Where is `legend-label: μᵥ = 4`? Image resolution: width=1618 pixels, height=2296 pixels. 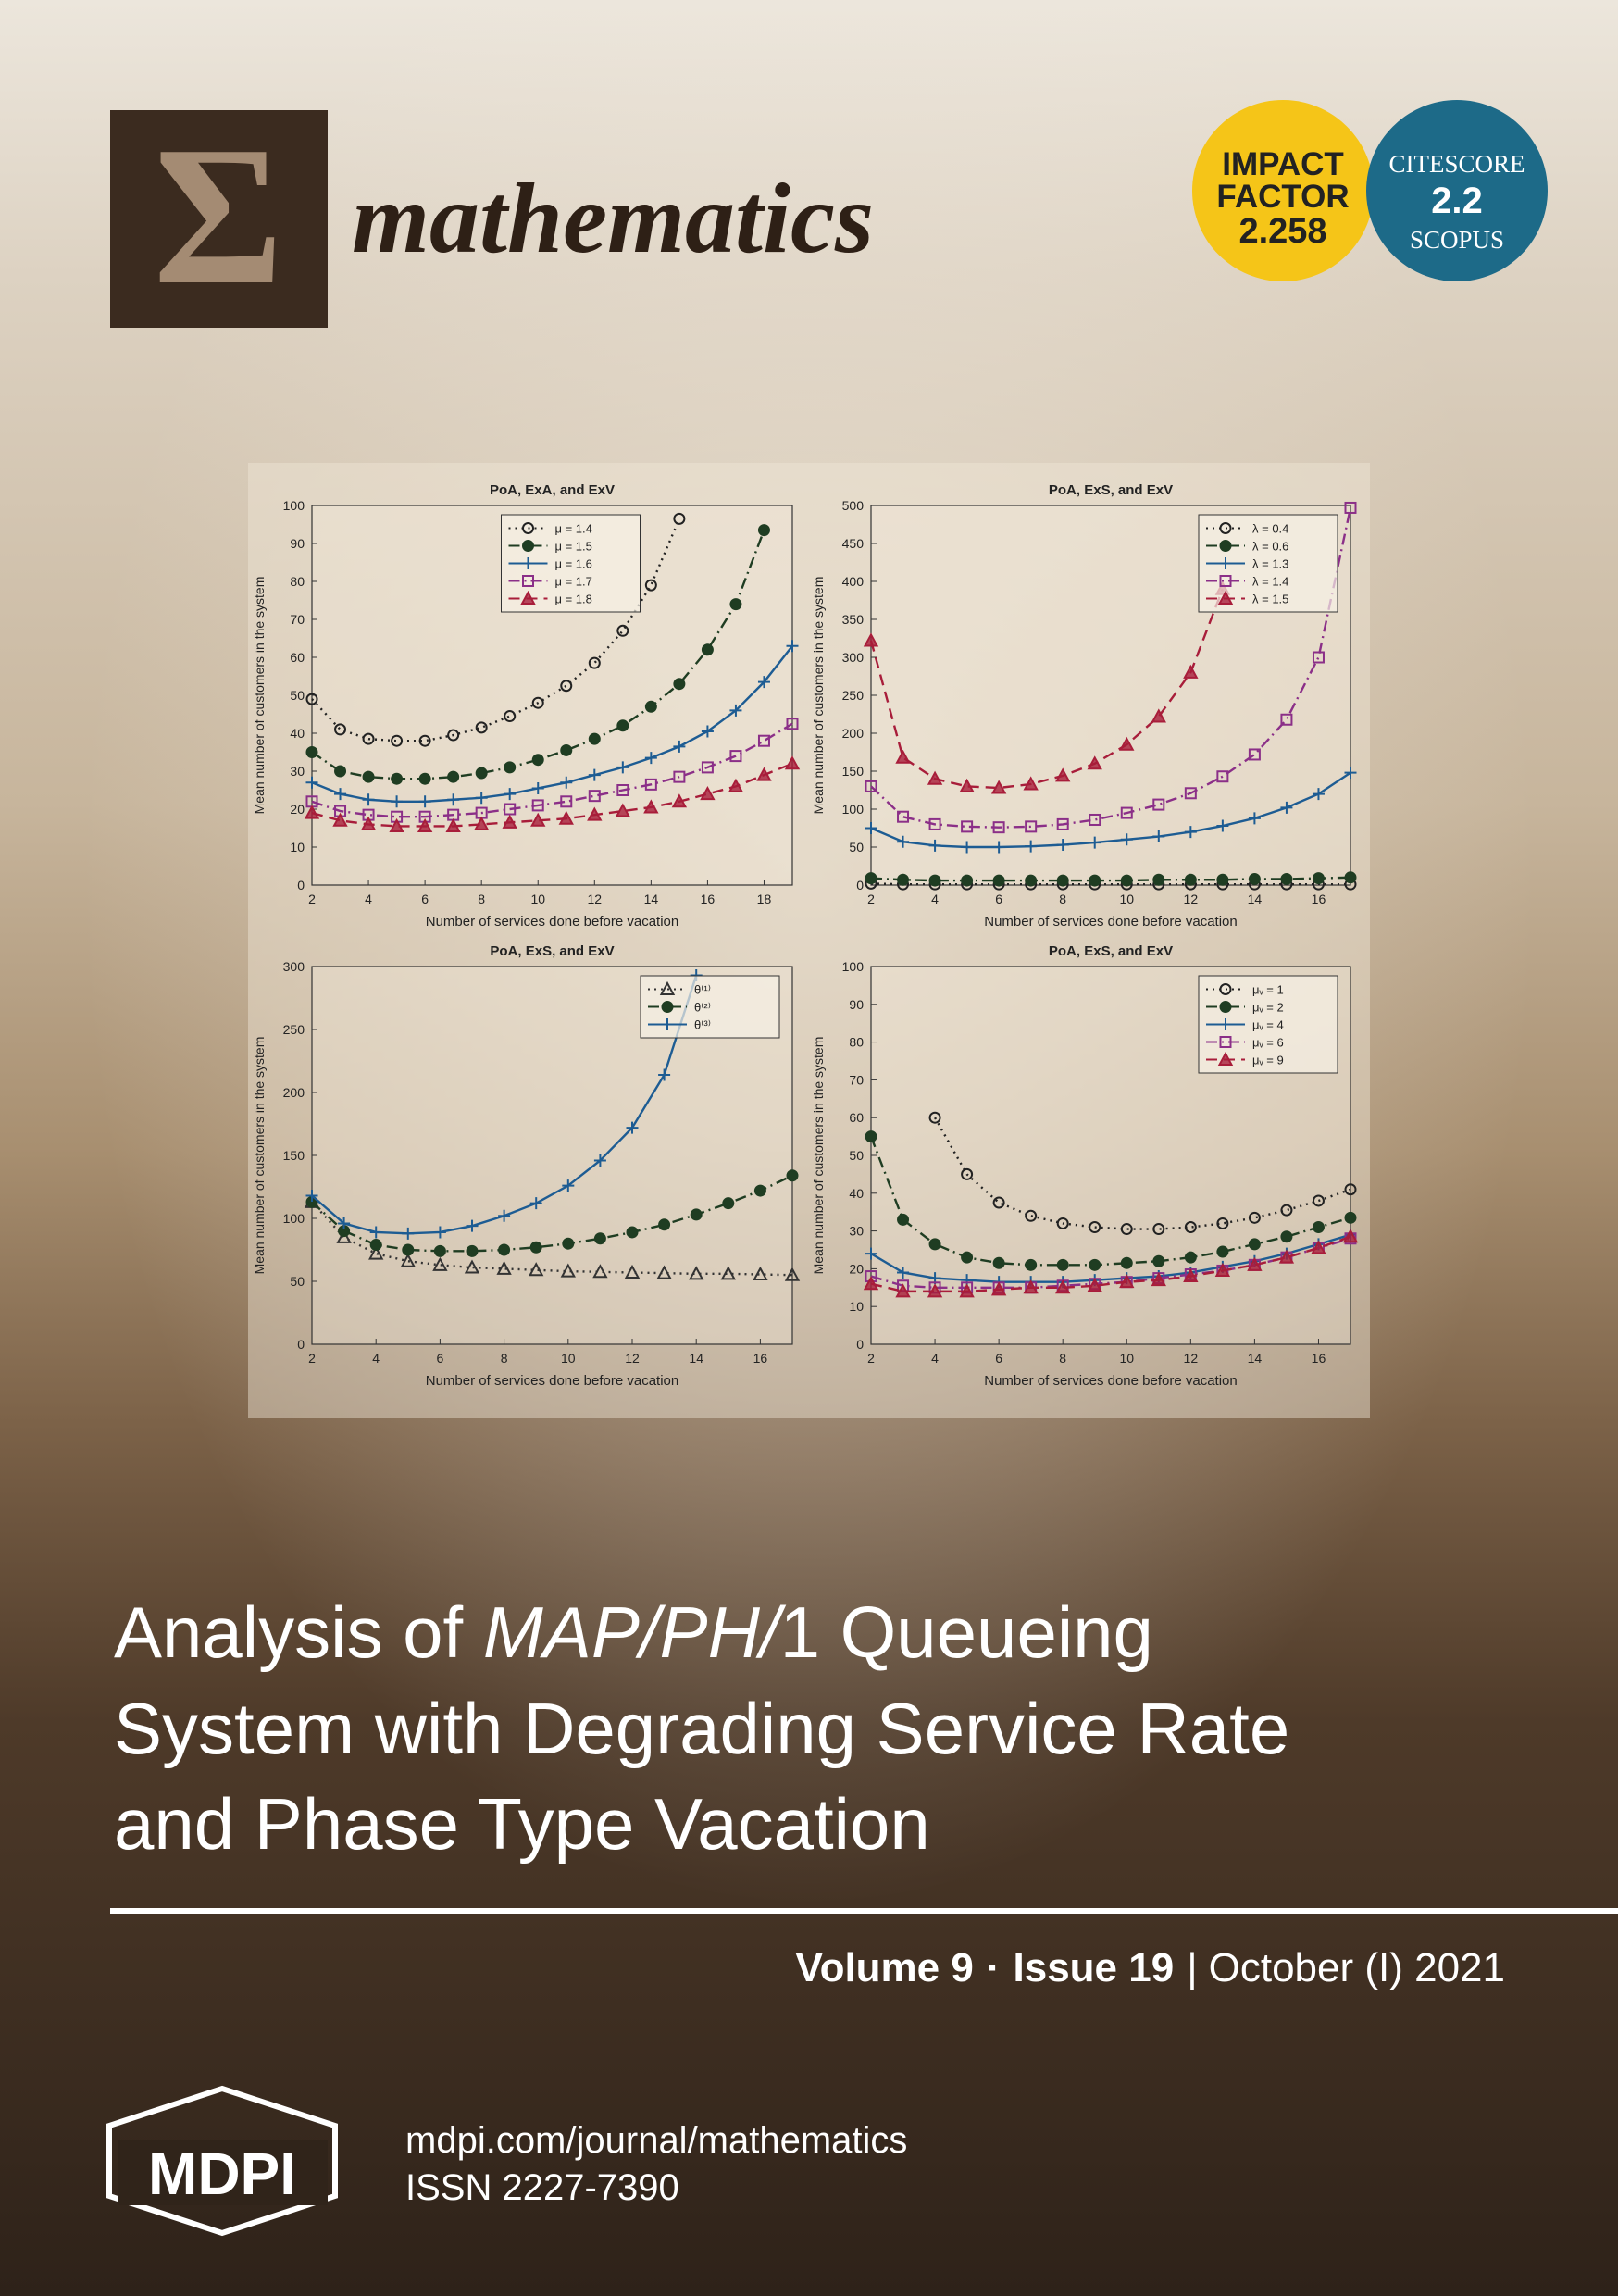 legend-label: μᵥ = 4 is located at coordinates (1268, 1025).